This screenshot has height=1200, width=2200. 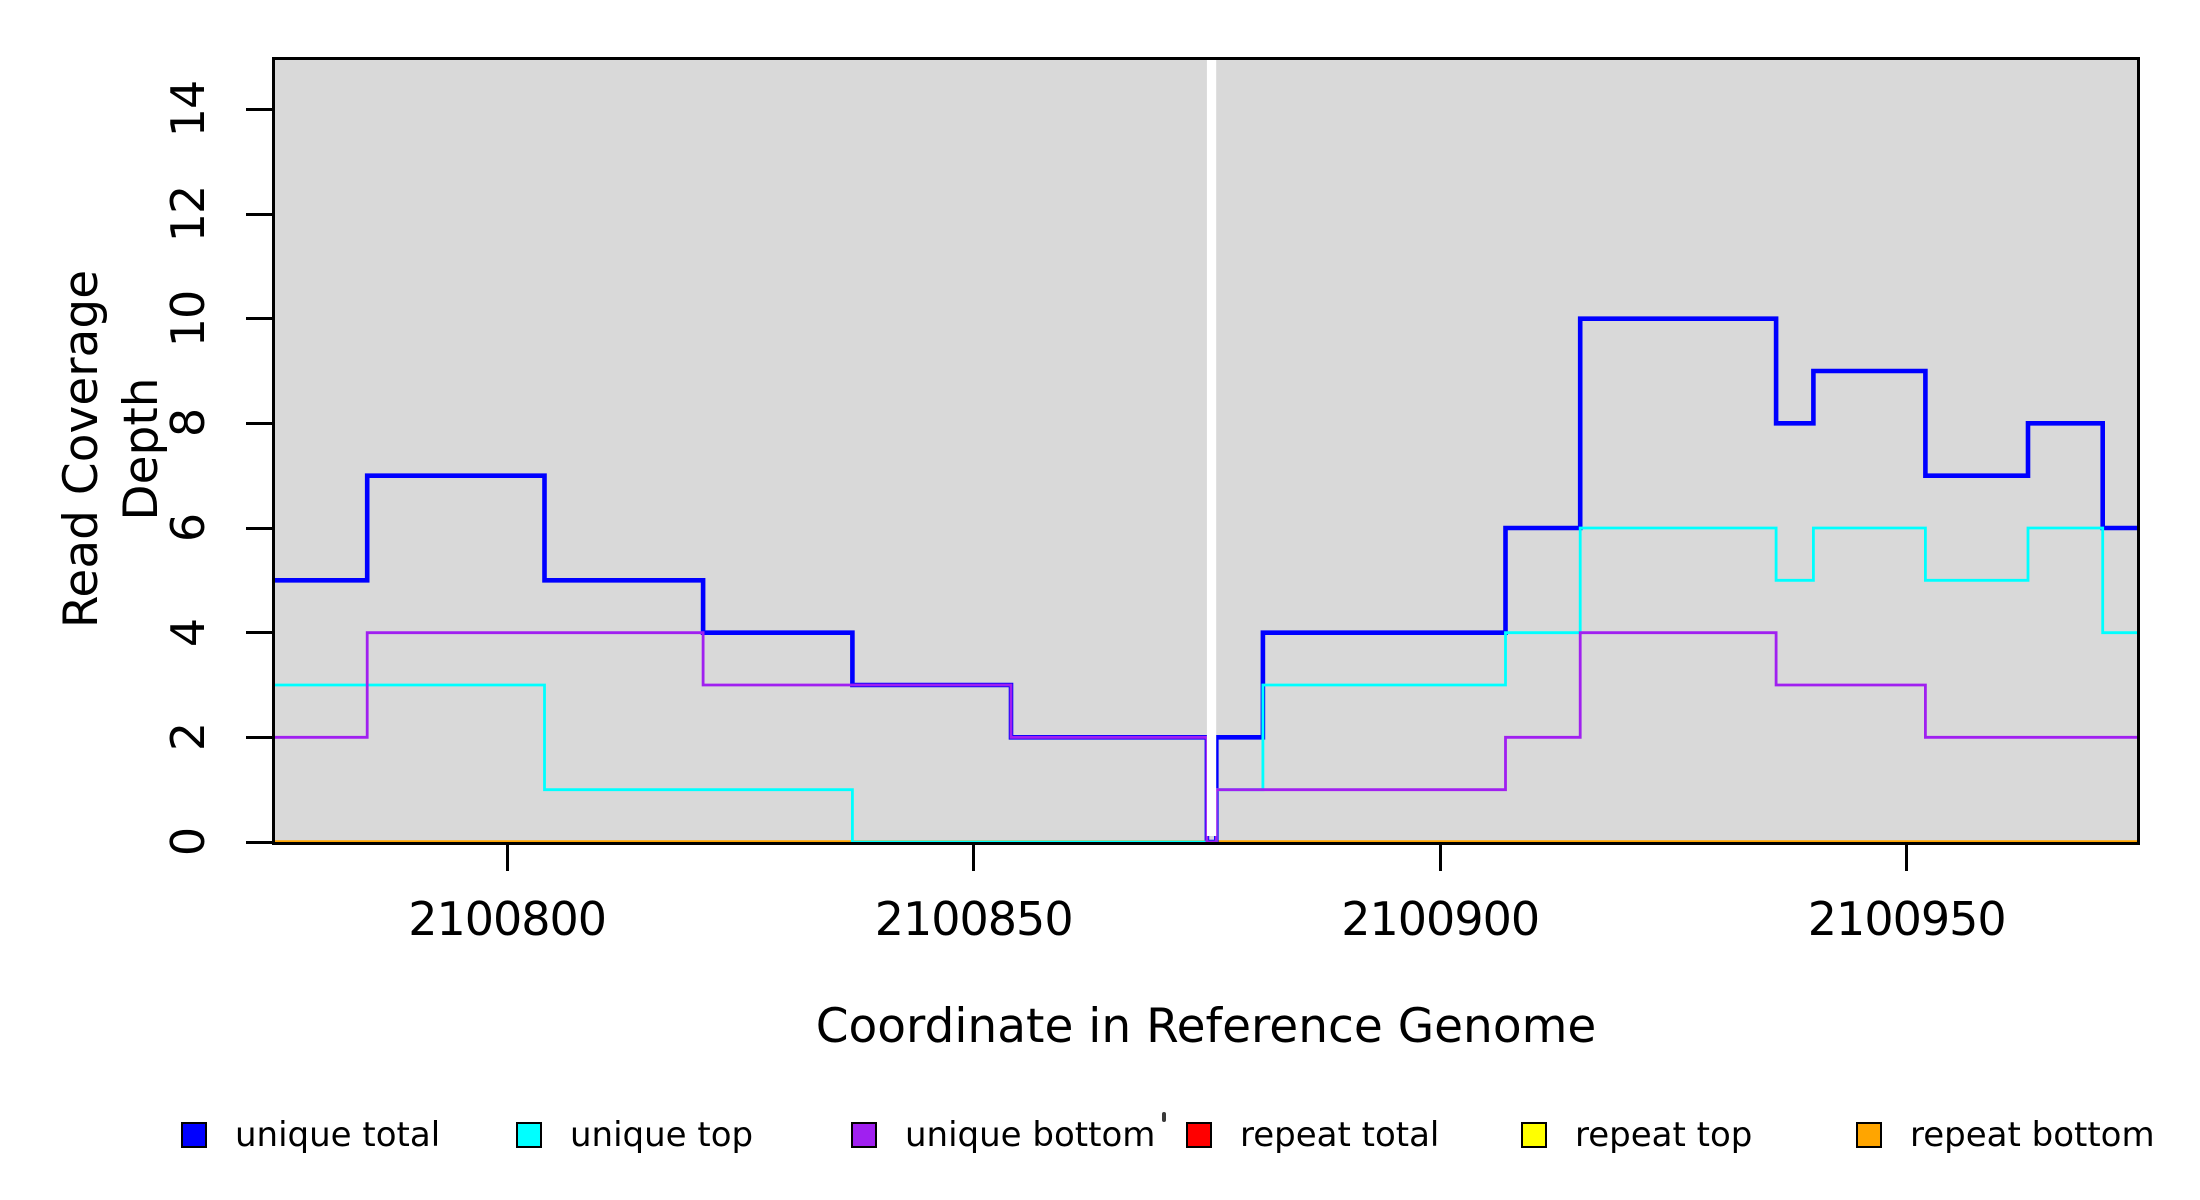 I want to click on y-tick-label: 0, so click(x=188, y=842).